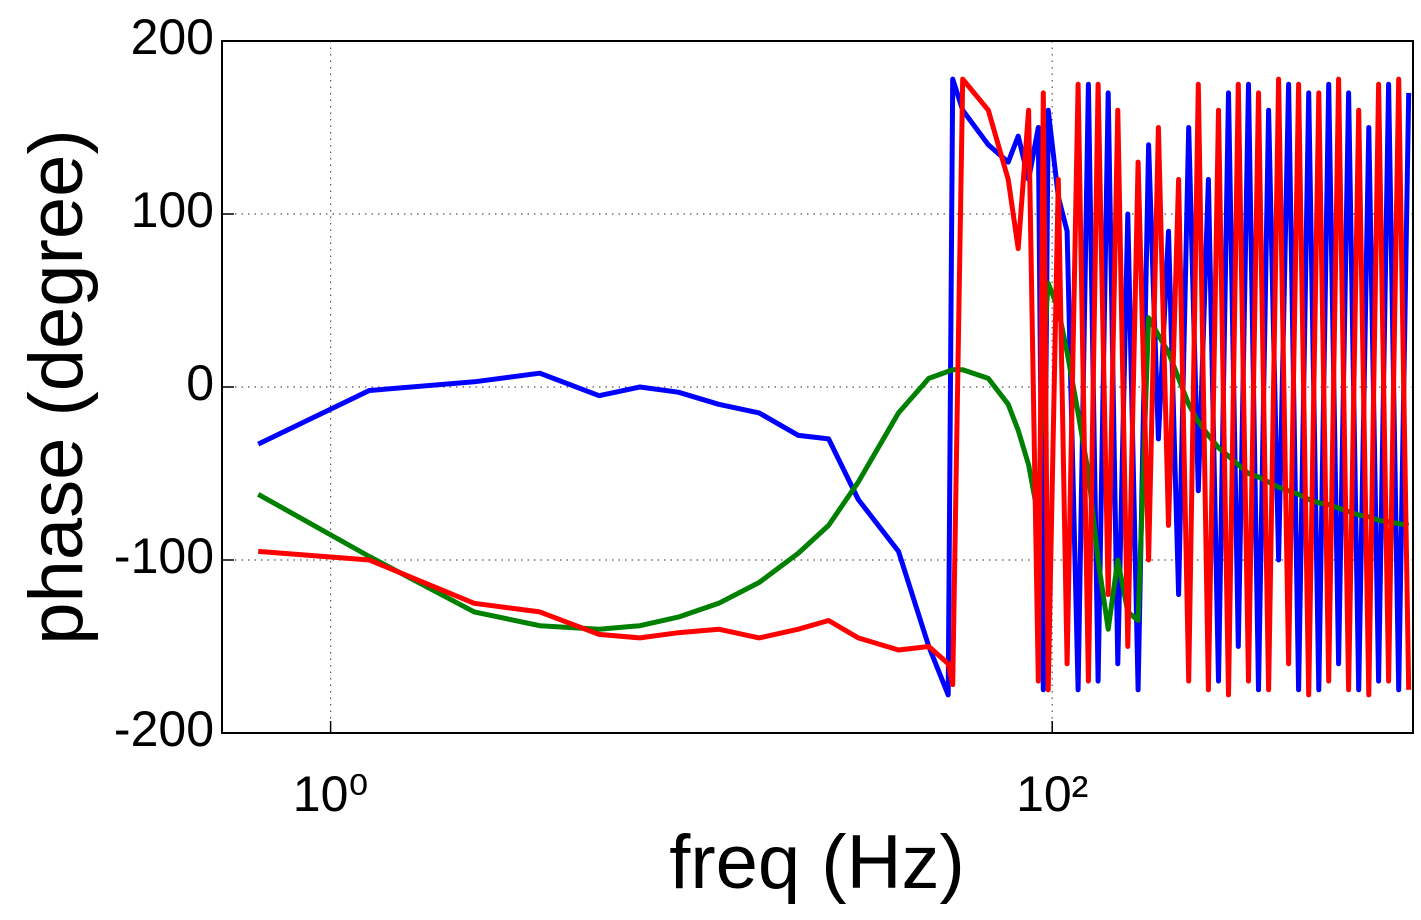 This screenshot has width=1421, height=920. I want to click on y-tick-label: 200, so click(172, 37).